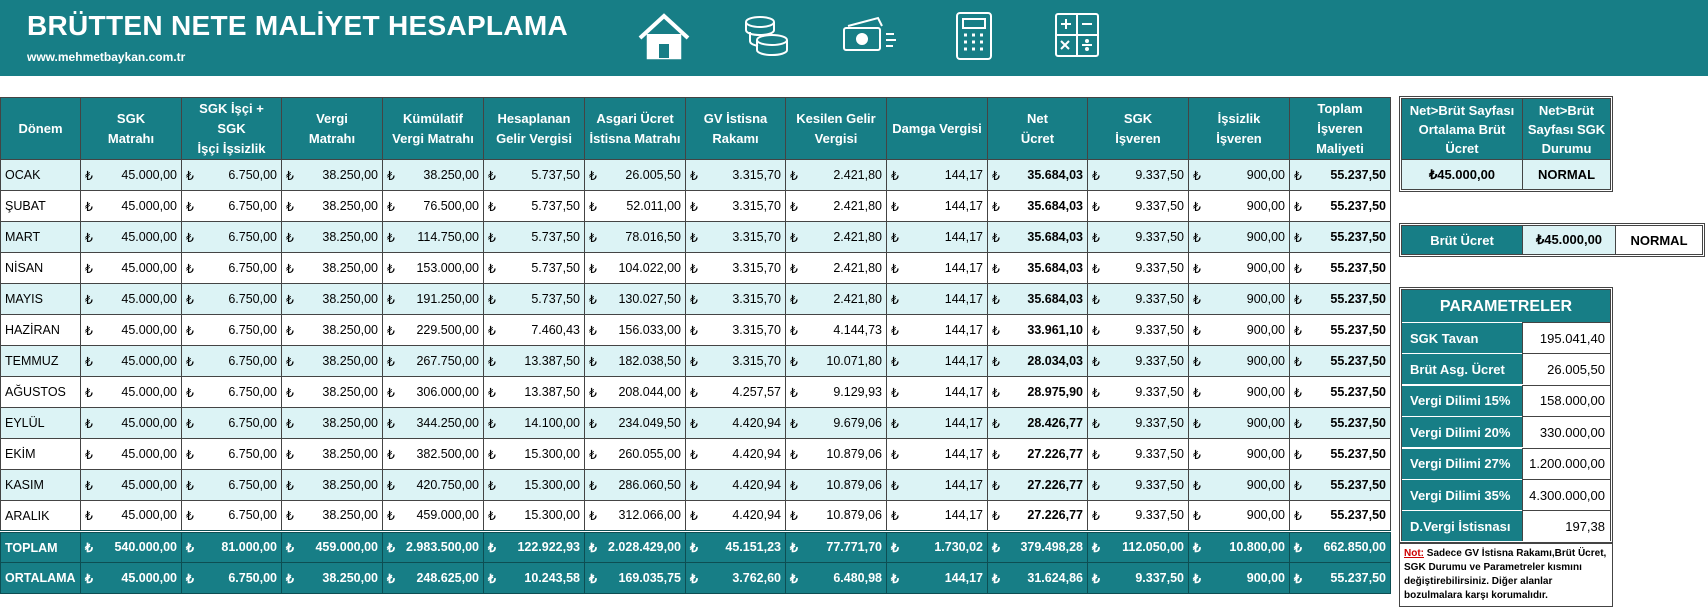 Image resolution: width=1708 pixels, height=611 pixels. I want to click on row-label: KASIM, so click(40, 485).